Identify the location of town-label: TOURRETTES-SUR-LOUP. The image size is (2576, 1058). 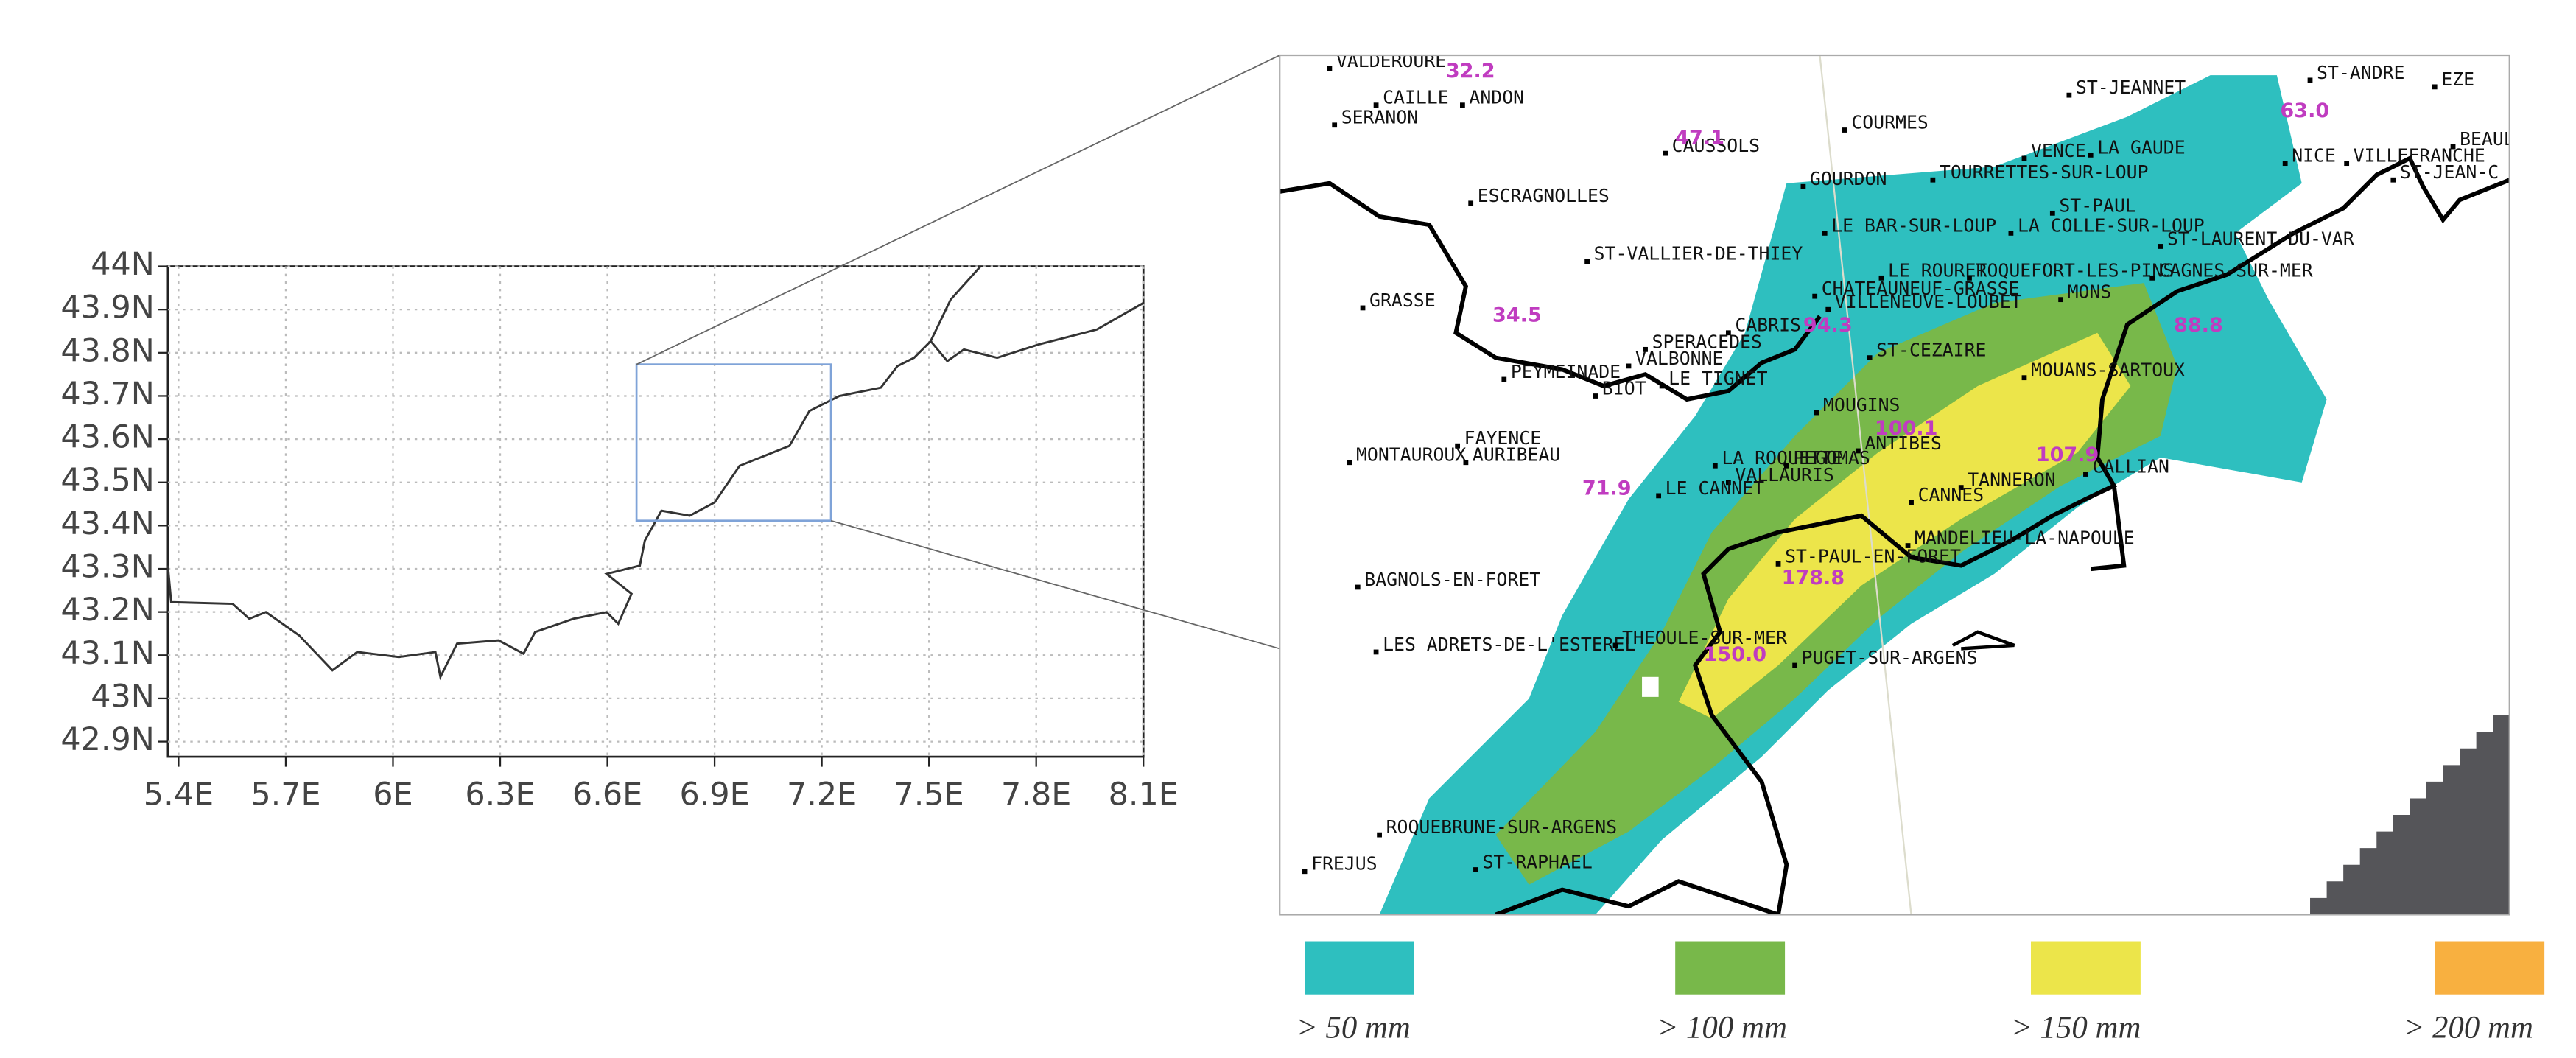
(2044, 172).